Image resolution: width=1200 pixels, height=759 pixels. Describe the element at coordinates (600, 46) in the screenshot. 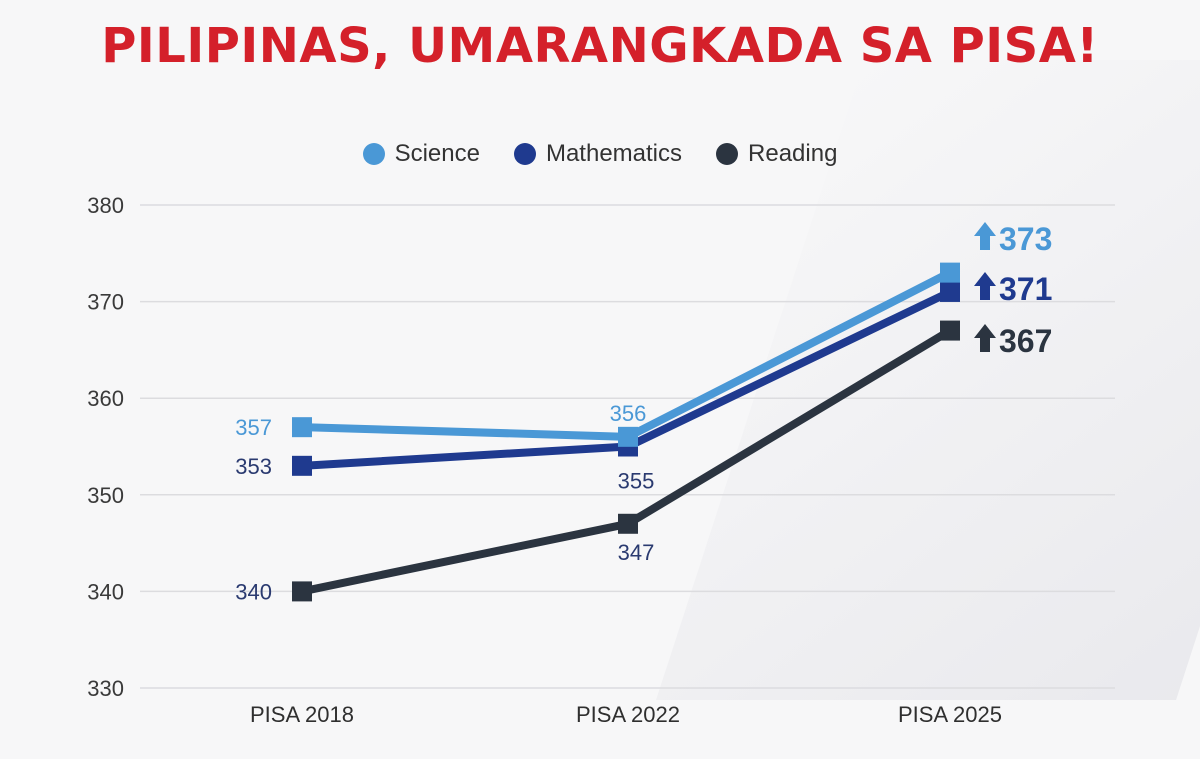

I see `chart-title: PILIPINAS, UMARANGKADA SA PISA!` at that location.